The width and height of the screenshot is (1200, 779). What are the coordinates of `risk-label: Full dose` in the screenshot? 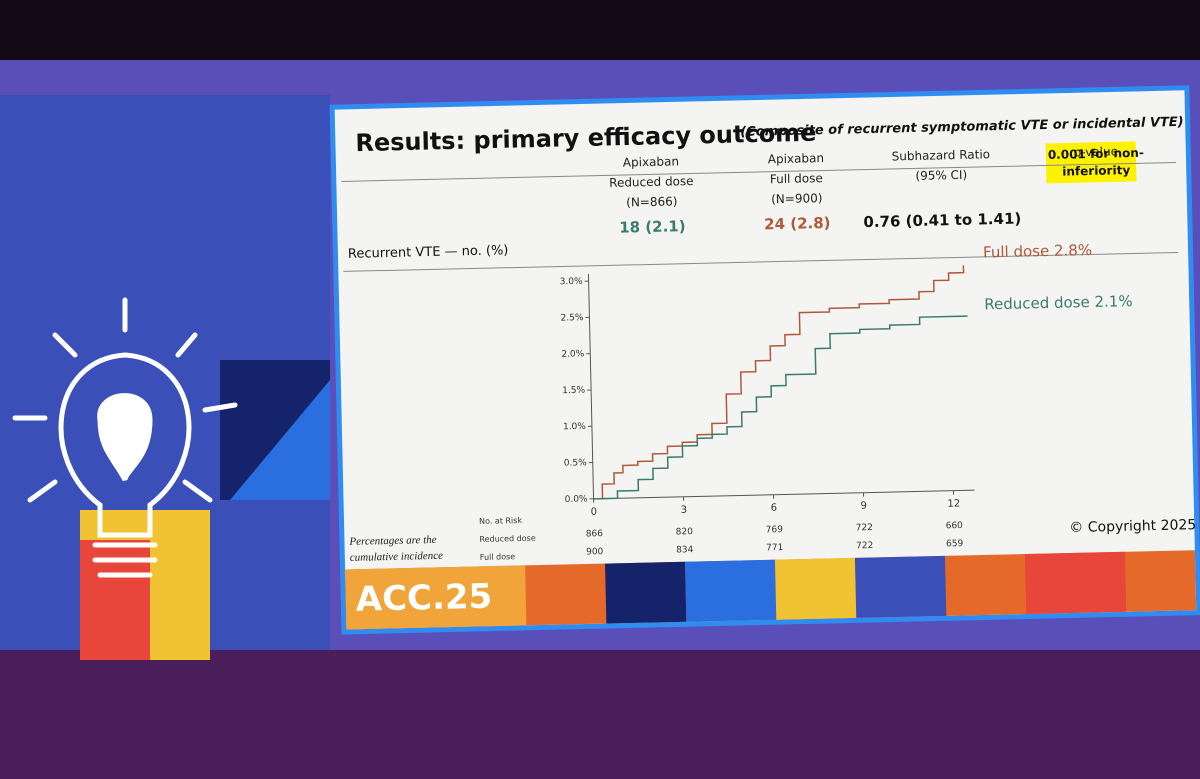 It's located at (498, 557).